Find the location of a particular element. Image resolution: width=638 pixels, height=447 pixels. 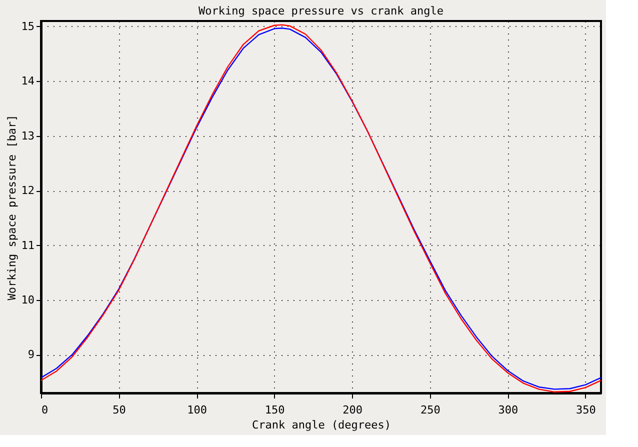

x-axis-title: Crank angle (degrees) is located at coordinates (322, 425).